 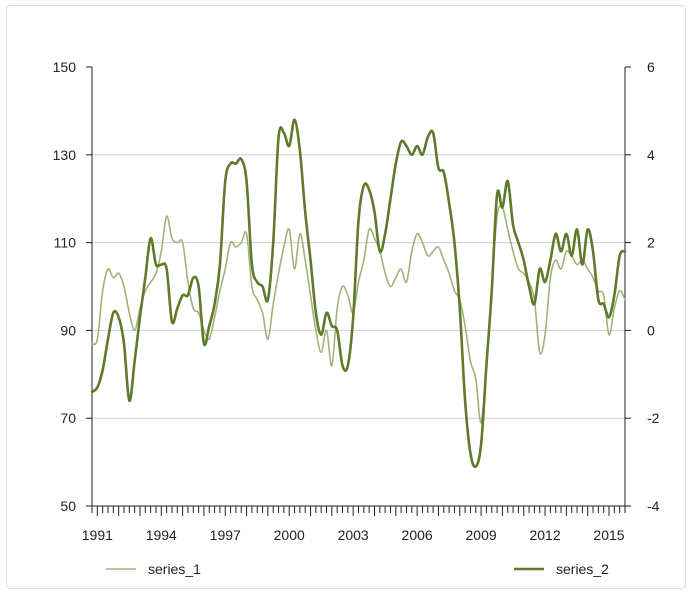 What do you see at coordinates (161, 535) in the screenshot?
I see `x-tick-label: 1994` at bounding box center [161, 535].